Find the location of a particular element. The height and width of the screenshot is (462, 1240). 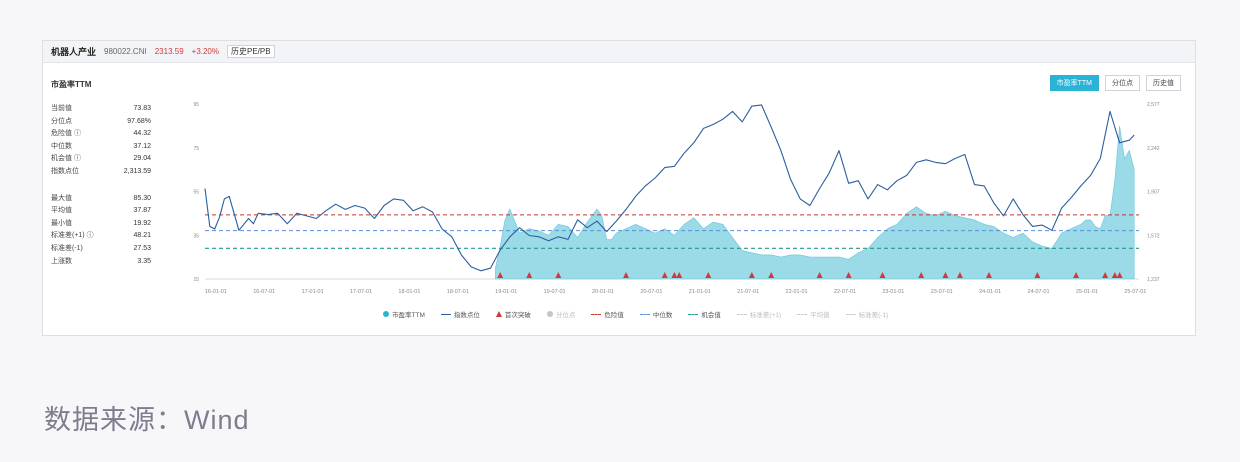

x-tick-label: 18-01-01 is located at coordinates (409, 292).